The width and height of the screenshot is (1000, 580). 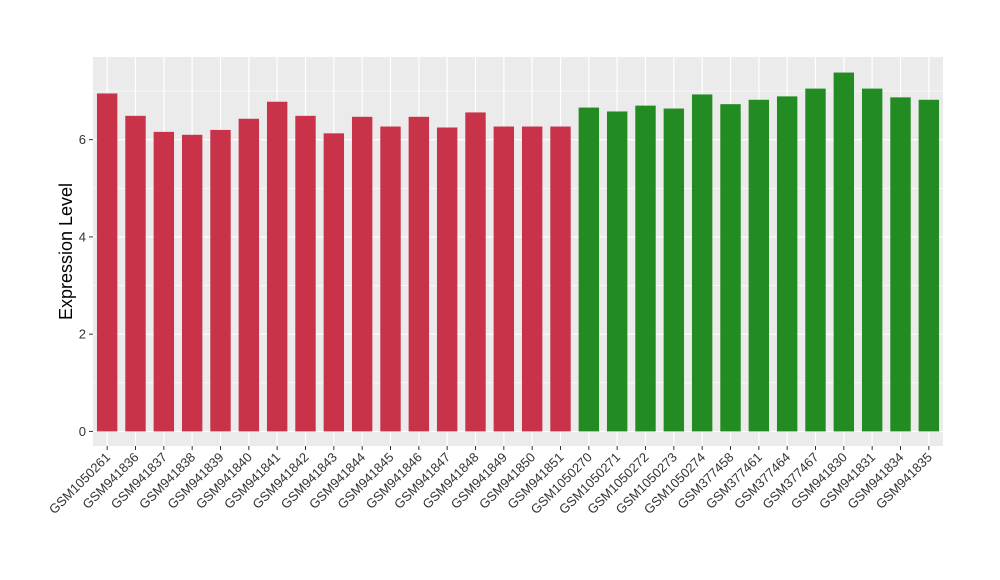 I want to click on bar-GSM941842, so click(x=305, y=273).